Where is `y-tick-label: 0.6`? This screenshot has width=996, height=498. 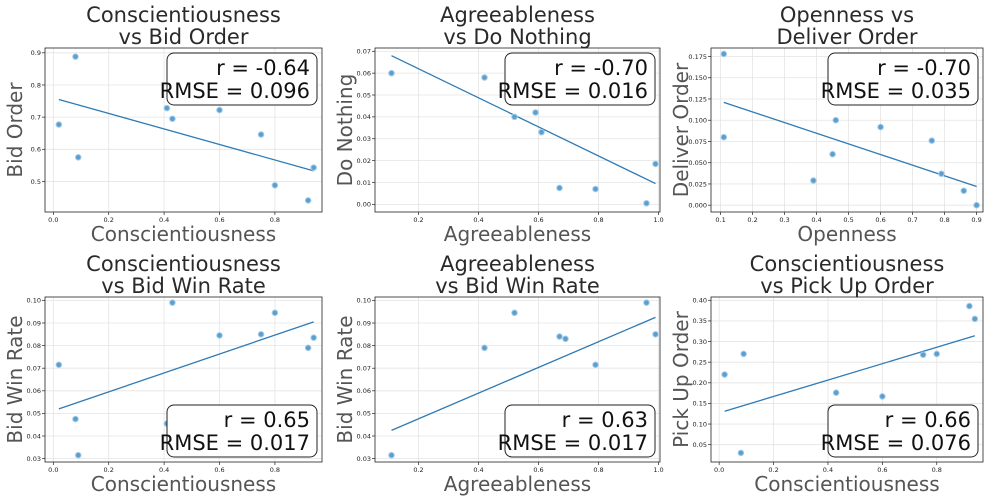
y-tick-label: 0.6 is located at coordinates (36, 150).